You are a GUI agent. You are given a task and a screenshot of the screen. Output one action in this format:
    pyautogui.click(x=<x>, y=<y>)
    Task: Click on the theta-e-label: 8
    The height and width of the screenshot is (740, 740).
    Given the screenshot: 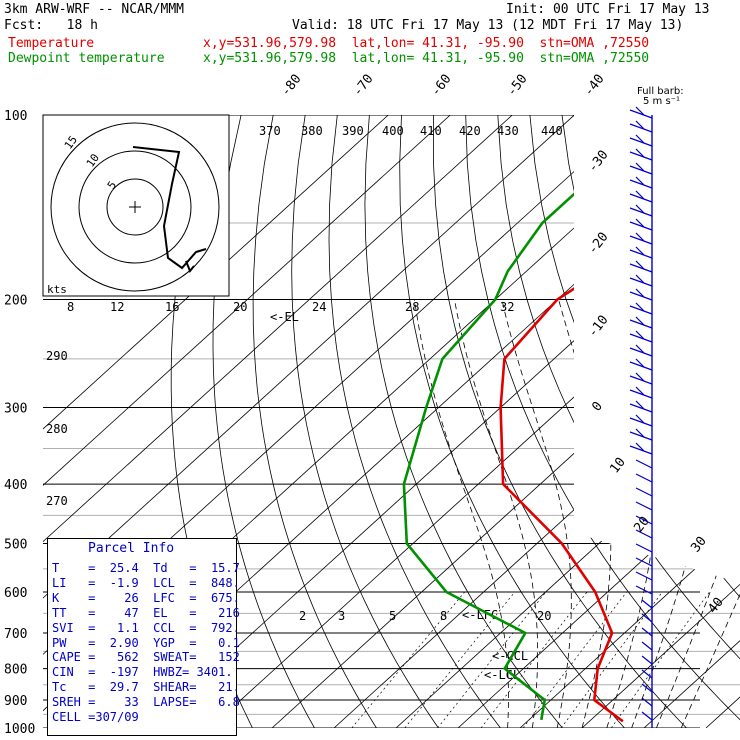 What is the action you would take?
    pyautogui.click(x=70, y=307)
    